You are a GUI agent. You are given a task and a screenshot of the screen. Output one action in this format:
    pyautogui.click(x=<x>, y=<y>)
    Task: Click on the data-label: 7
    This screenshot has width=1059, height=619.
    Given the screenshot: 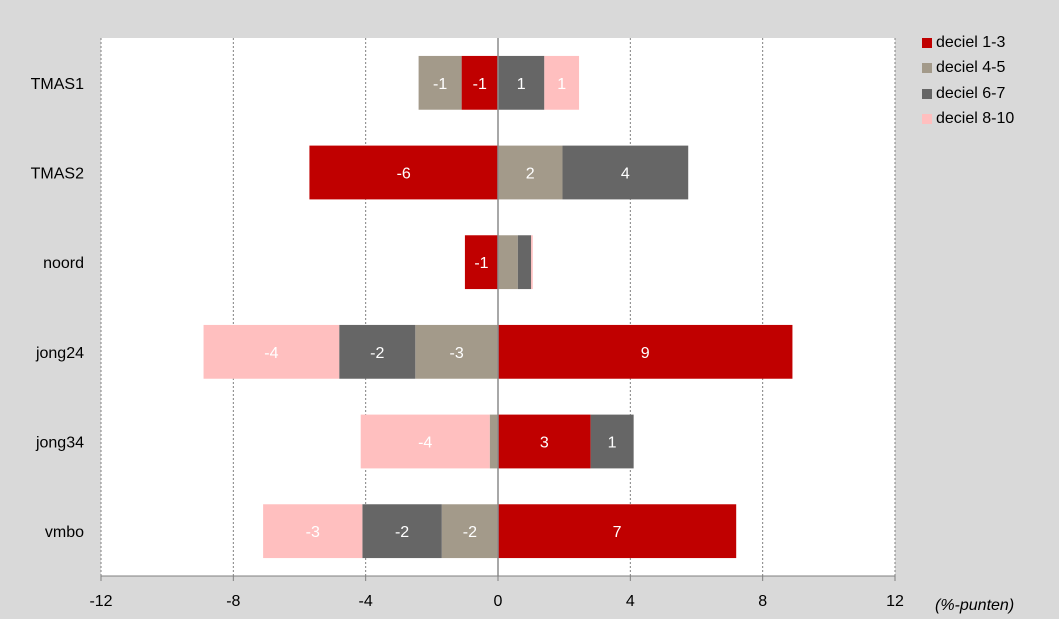 What is the action you would take?
    pyautogui.click(x=617, y=532)
    